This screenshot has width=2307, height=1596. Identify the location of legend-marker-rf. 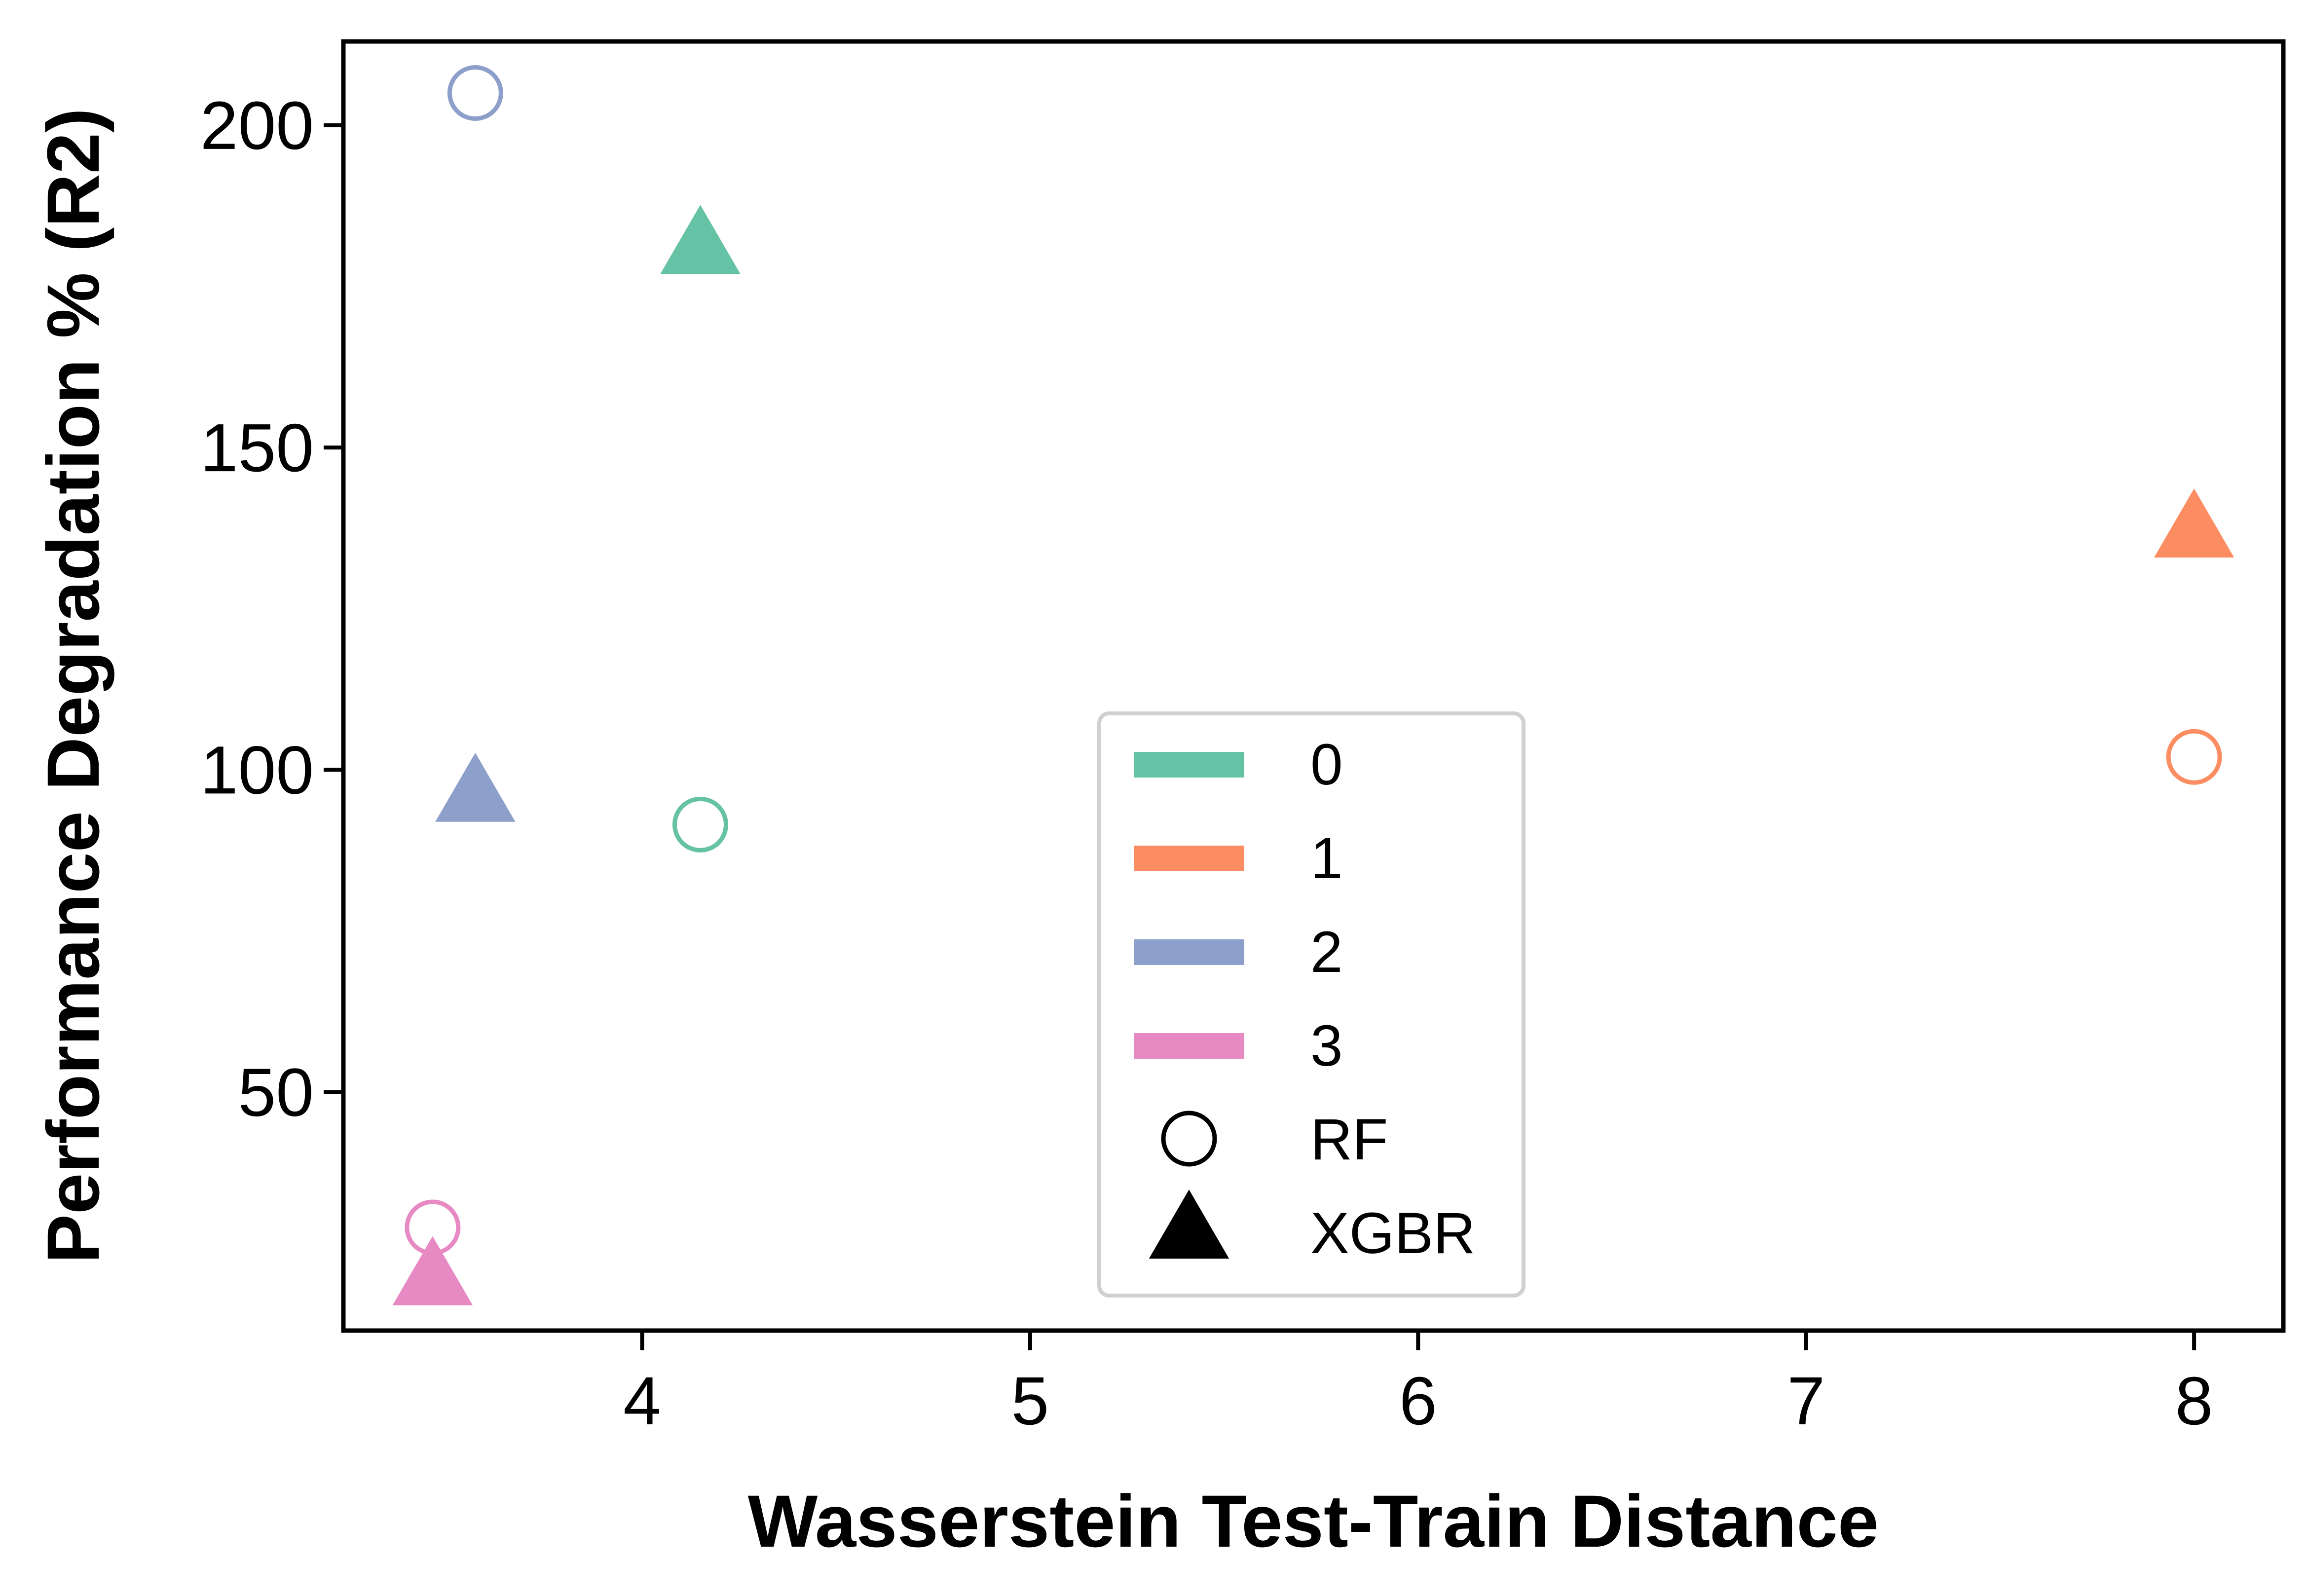
(1189, 1139).